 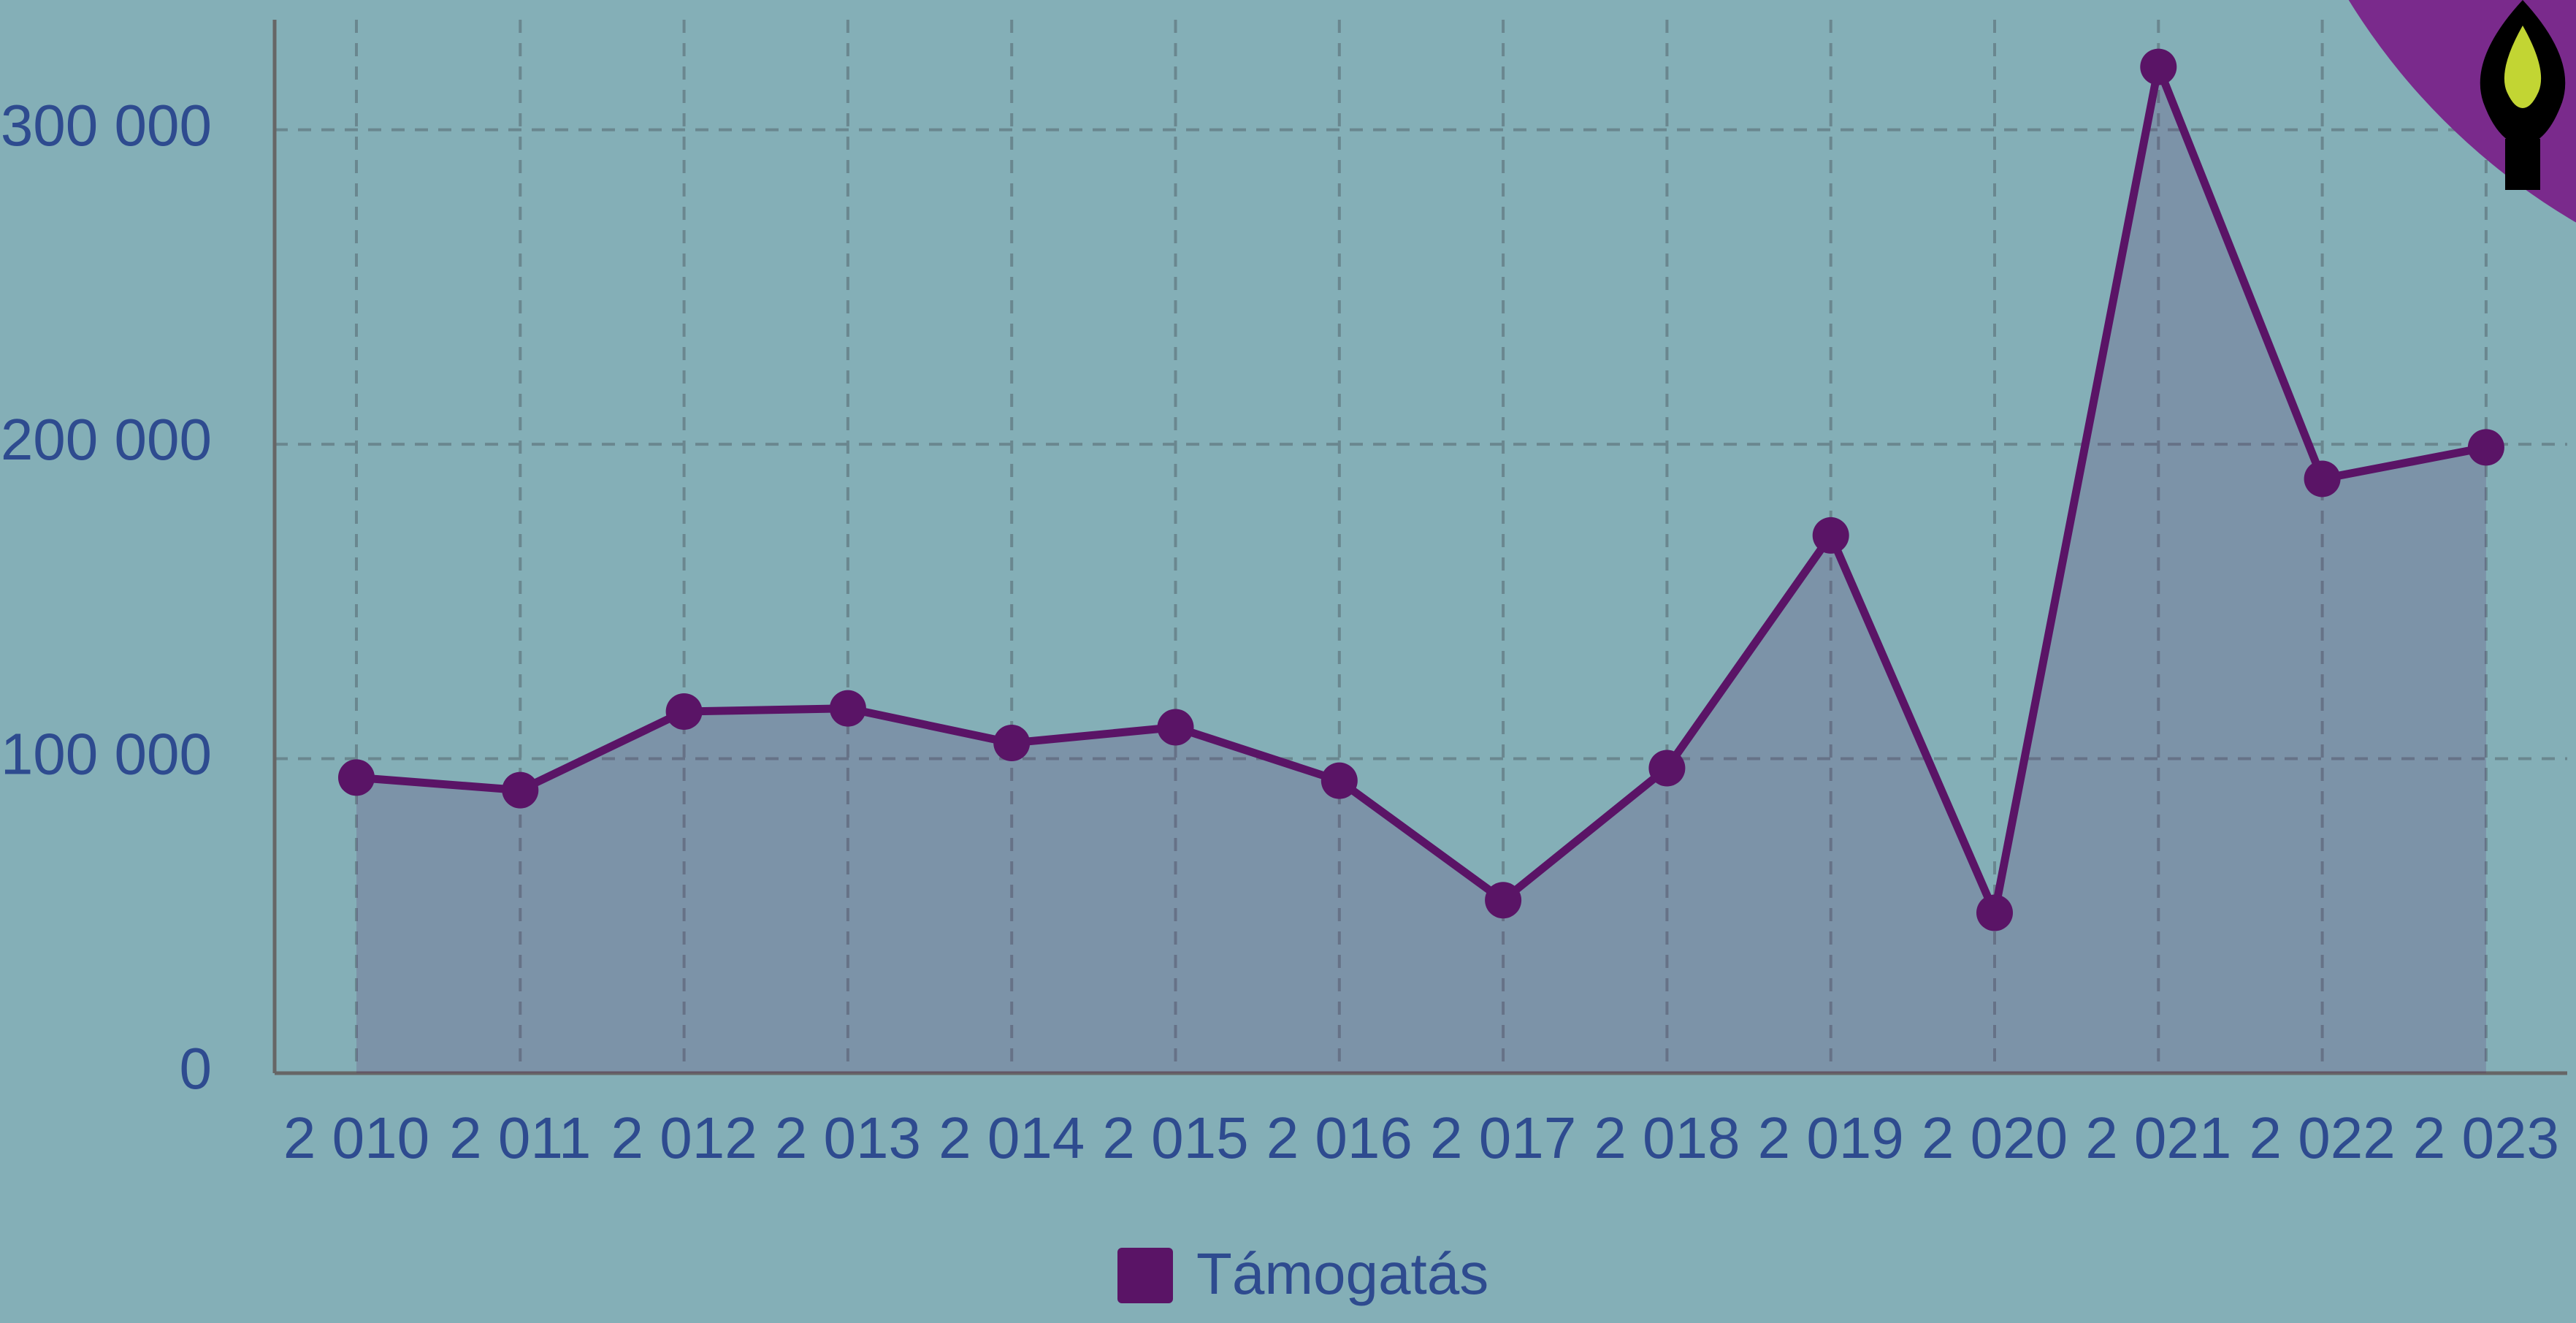 I want to click on x-tick-label: 2 013, so click(x=848, y=1137).